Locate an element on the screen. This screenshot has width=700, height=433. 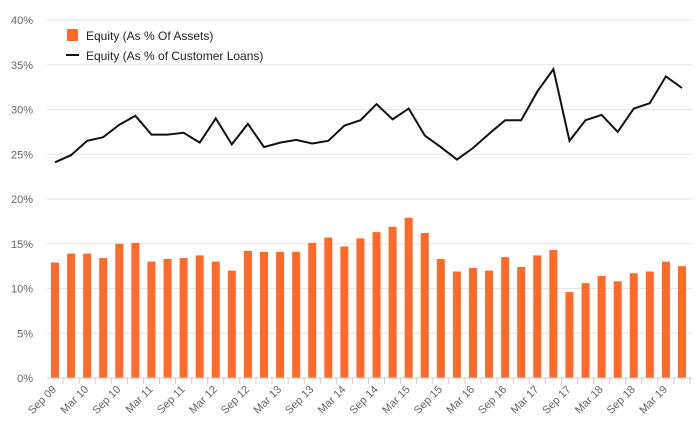
y-tick-label: 10% is located at coordinates (22, 290).